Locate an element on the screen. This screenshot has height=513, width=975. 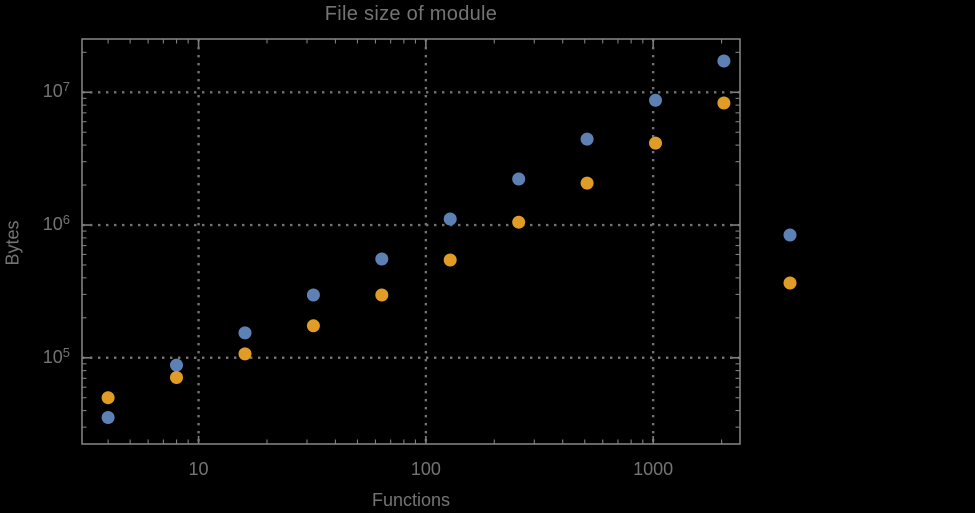
y-tick-label-1e6: 106 is located at coordinates (35, 224).